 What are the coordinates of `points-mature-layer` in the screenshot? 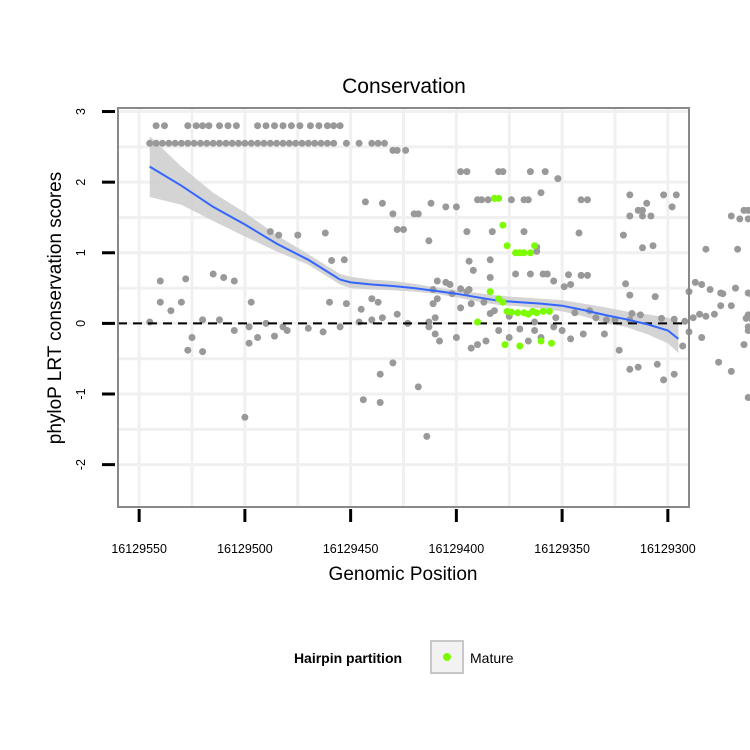 It's located at (514, 272).